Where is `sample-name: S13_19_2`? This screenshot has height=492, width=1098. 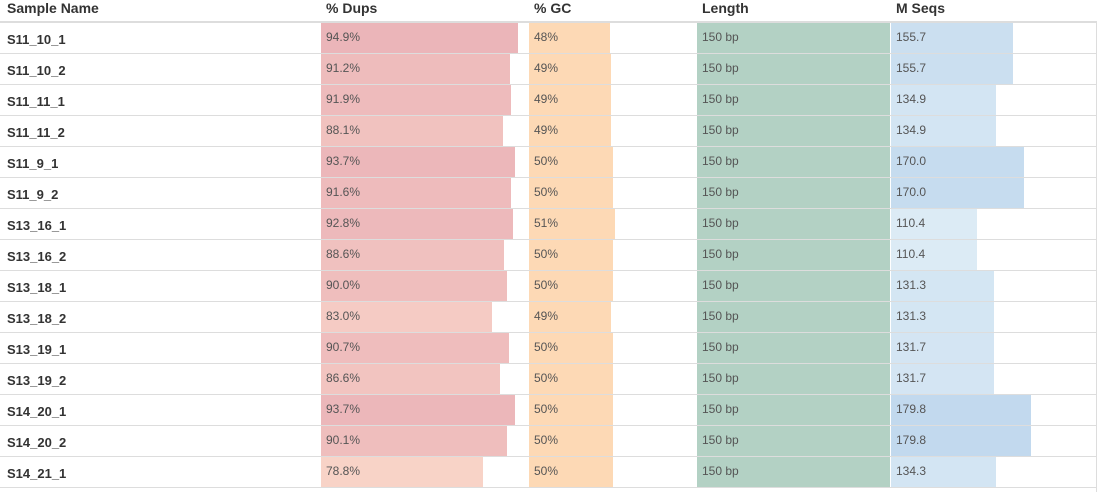 sample-name: S13_19_2 is located at coordinates (37, 380).